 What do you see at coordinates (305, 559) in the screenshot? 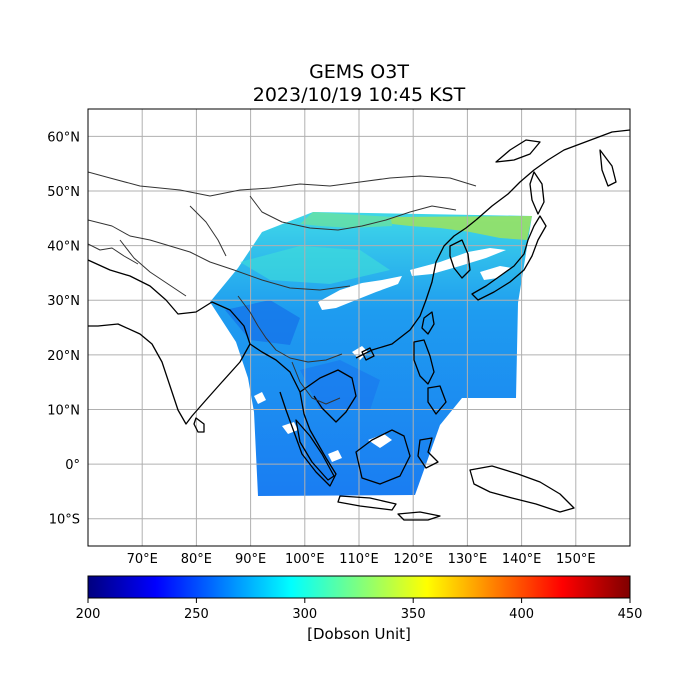
I see `lon-tick-label: 100°E` at bounding box center [305, 559].